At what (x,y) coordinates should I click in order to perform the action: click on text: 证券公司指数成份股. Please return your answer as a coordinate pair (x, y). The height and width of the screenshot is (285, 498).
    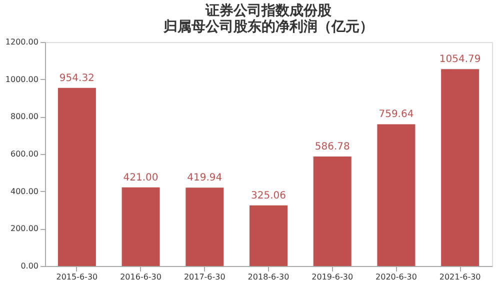
    Looking at the image, I should click on (269, 11).